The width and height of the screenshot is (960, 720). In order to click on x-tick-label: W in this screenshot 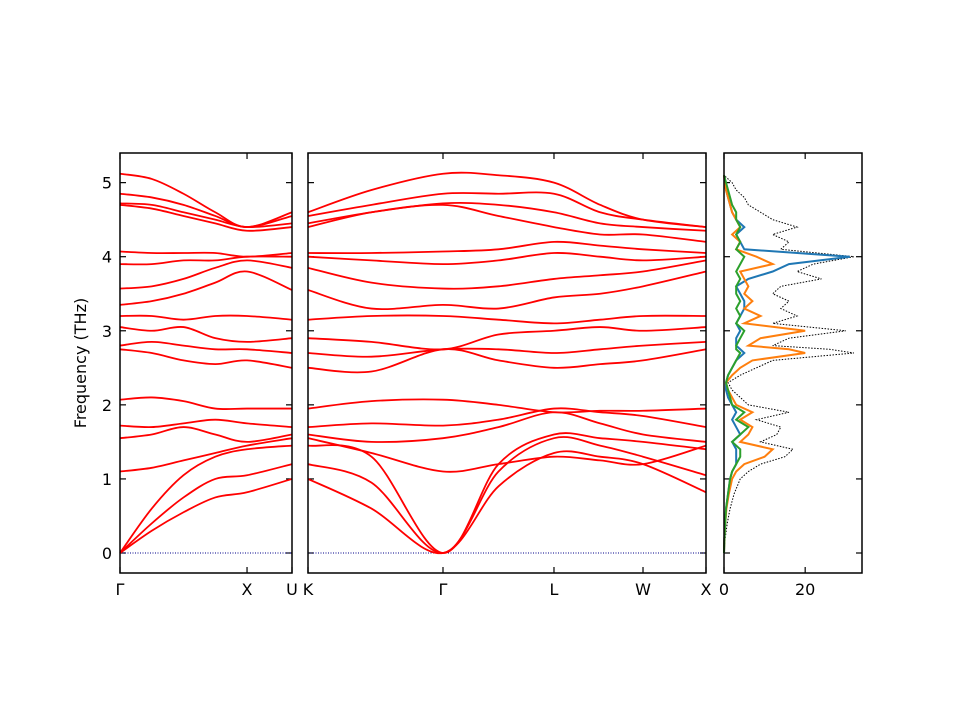, I will do `click(643, 589)`.